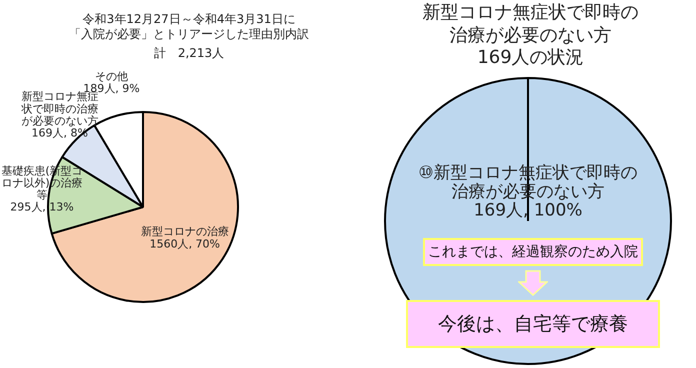  Describe the element at coordinates (189, 27) in the screenshot. I see `chart-title: 令和3年12月27日～令和4年3月31日に「入院が必要」とトリアージした理由別内訳` at that location.